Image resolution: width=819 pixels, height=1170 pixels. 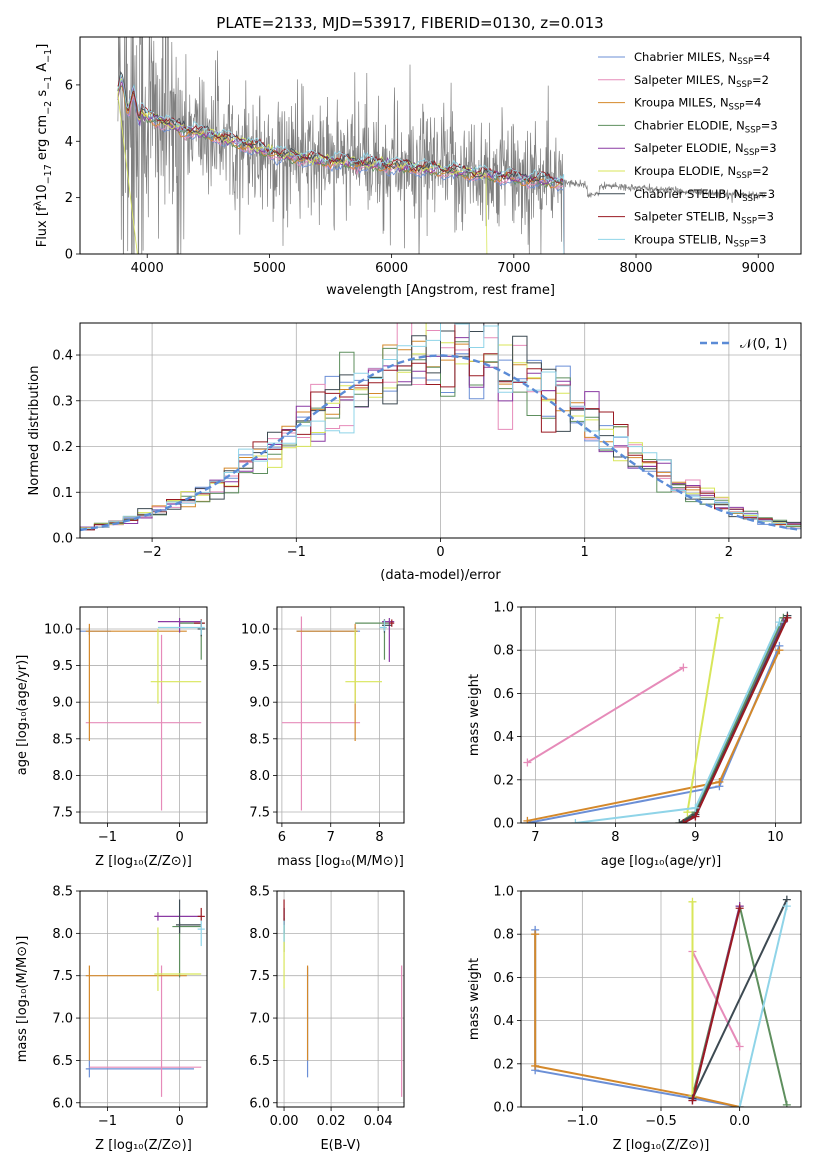 I want to click on age_vs_mass-xtick-label: 8, so click(x=379, y=837).